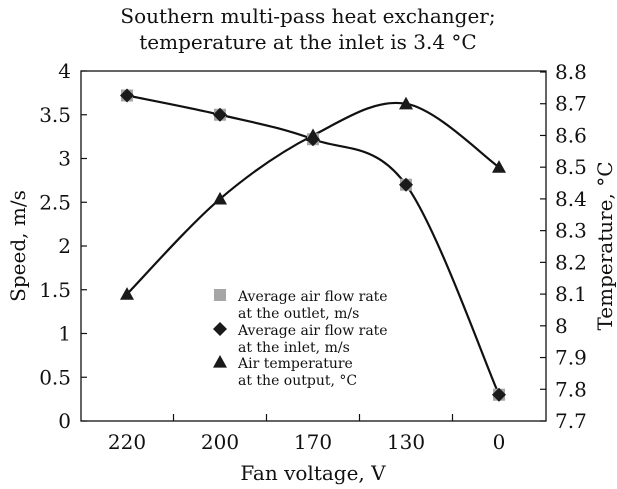  I want to click on y-tick-label: 3, so click(64, 159).